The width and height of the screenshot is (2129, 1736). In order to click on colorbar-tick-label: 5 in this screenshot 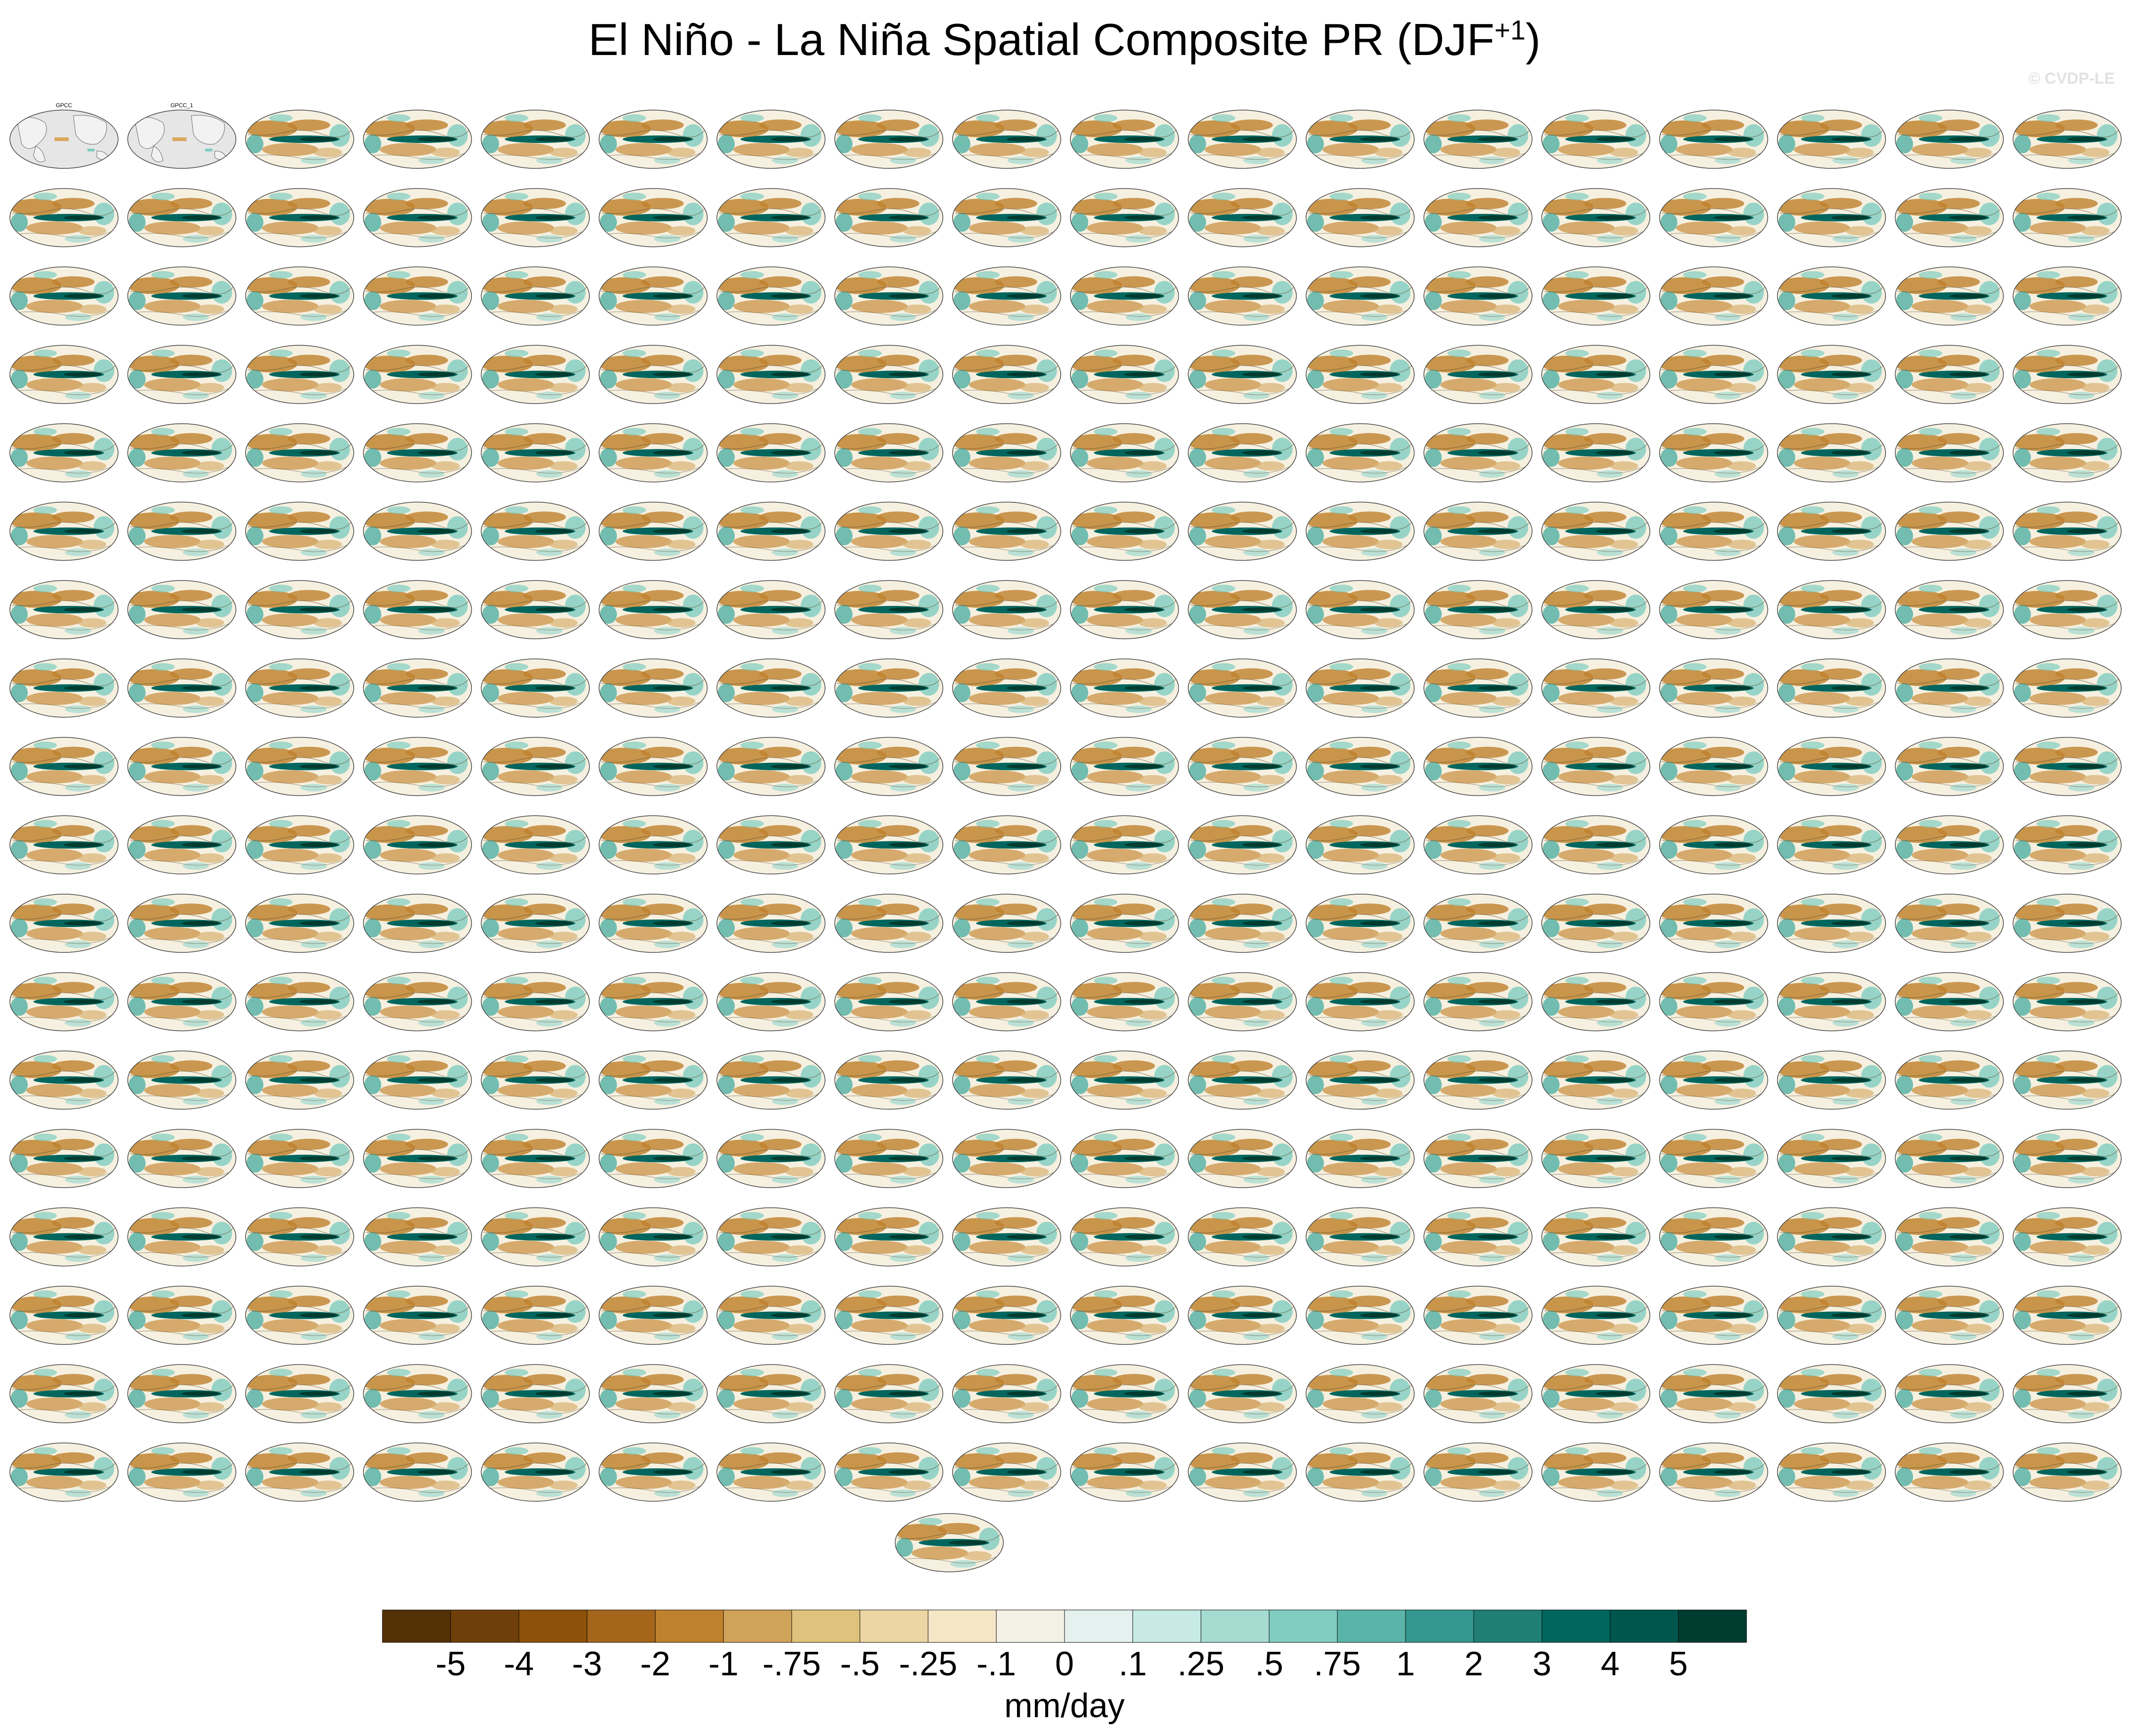, I will do `click(1678, 1664)`.